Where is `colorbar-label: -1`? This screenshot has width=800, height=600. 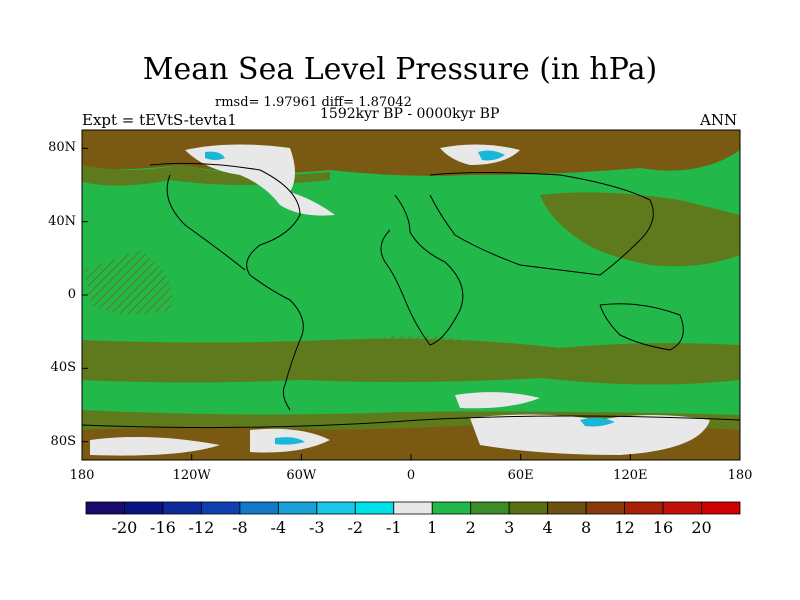
colorbar-label: -1 is located at coordinates (393, 527).